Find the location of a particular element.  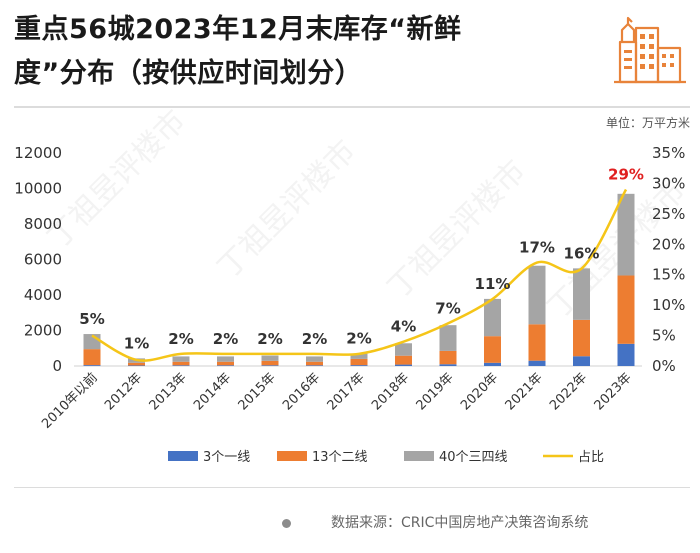

y-right-tick-label: 25% is located at coordinates (668, 214).